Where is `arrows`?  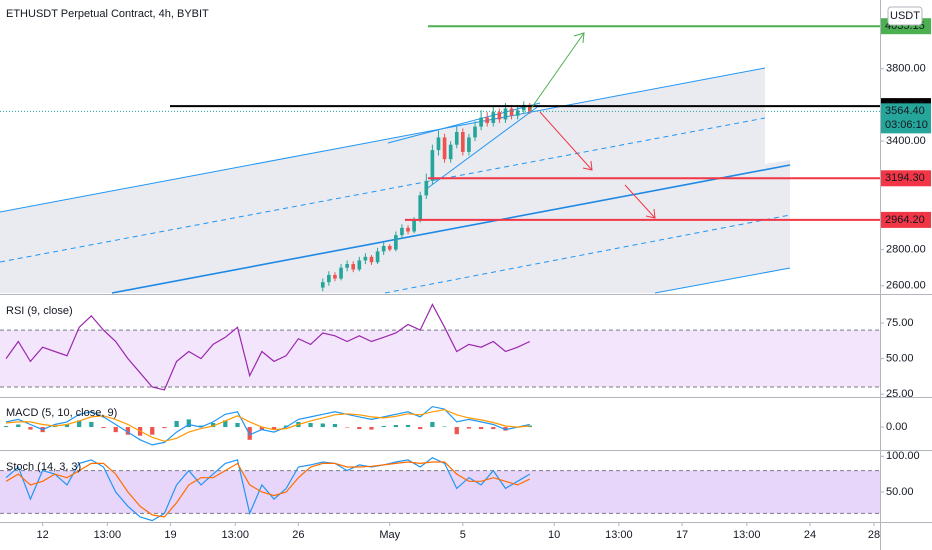
arrows is located at coordinates (592, 125).